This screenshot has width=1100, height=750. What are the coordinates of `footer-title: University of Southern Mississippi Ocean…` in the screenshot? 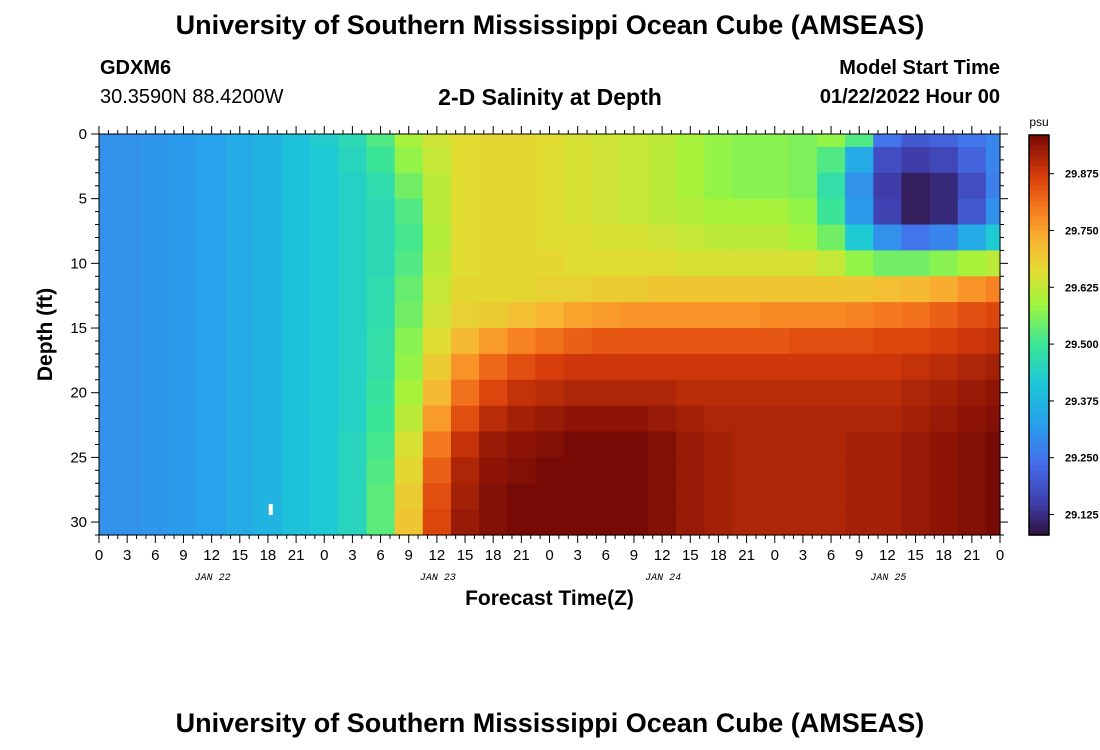 It's located at (550, 723).